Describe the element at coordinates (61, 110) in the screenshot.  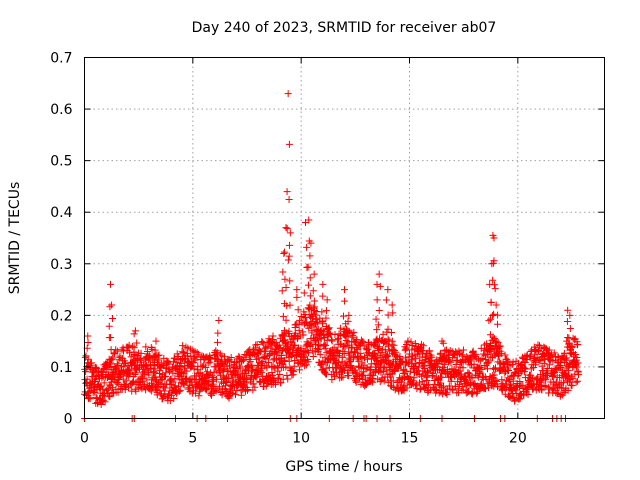
I see `y-tick-label: 0.6` at that location.